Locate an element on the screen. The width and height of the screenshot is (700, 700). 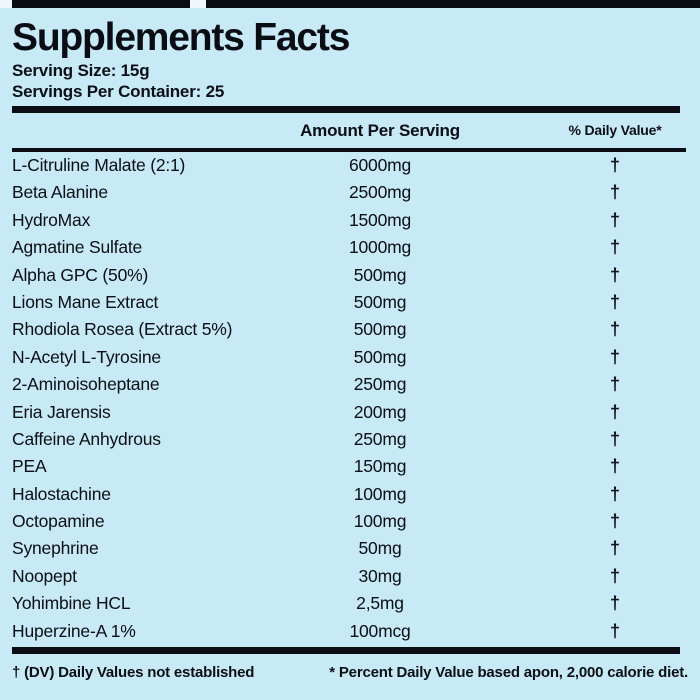
servings-per-container-text: Servings Per Container: 25 is located at coordinates (118, 91).